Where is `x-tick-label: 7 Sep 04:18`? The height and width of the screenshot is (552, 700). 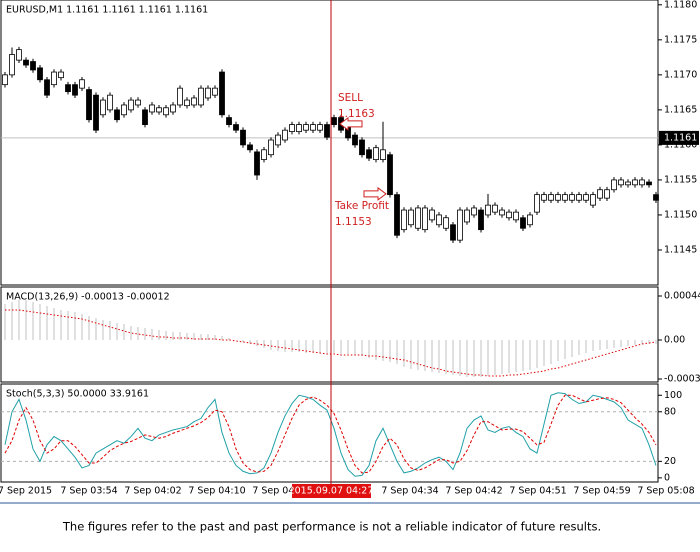 x-tick-label: 7 Sep 04:18 is located at coordinates (280, 491).